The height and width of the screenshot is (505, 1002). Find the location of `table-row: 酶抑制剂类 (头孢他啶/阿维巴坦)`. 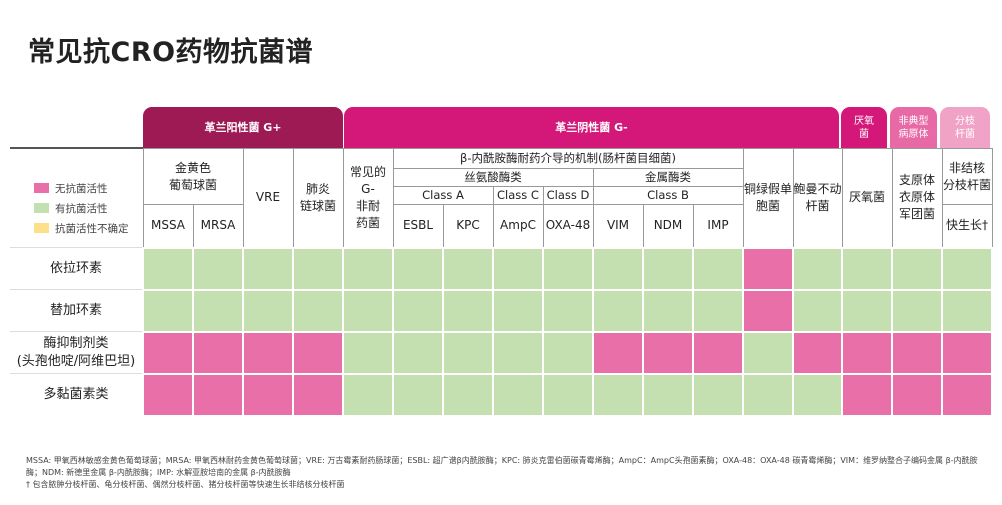

table-row: 酶抑制剂类 (头孢他啶/阿维巴坦) is located at coordinates (502, 352).